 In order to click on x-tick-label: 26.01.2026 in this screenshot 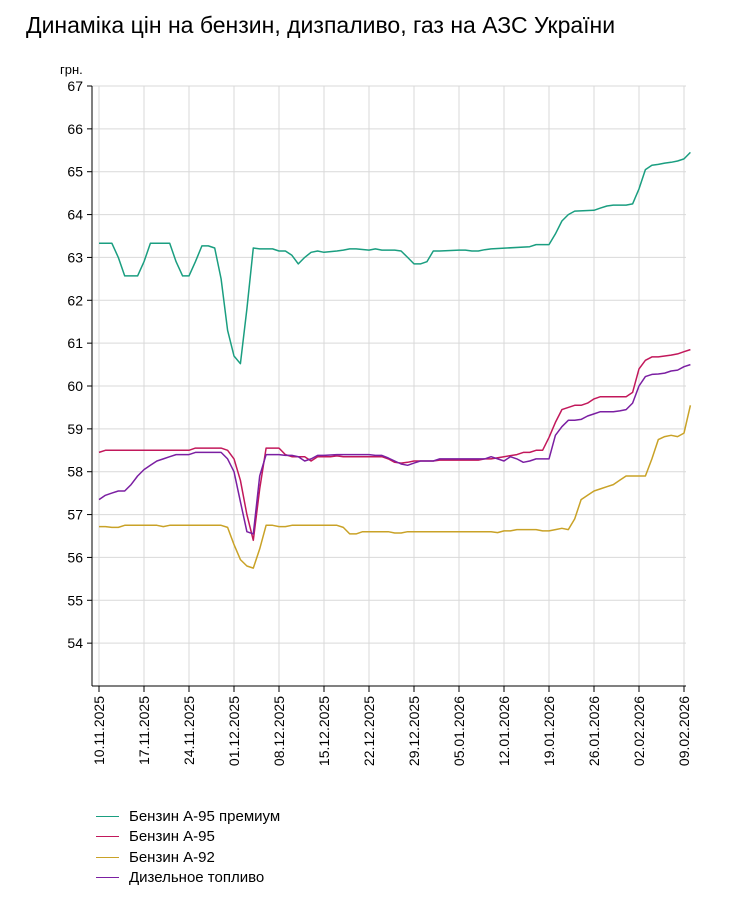, I will do `click(594, 731)`.